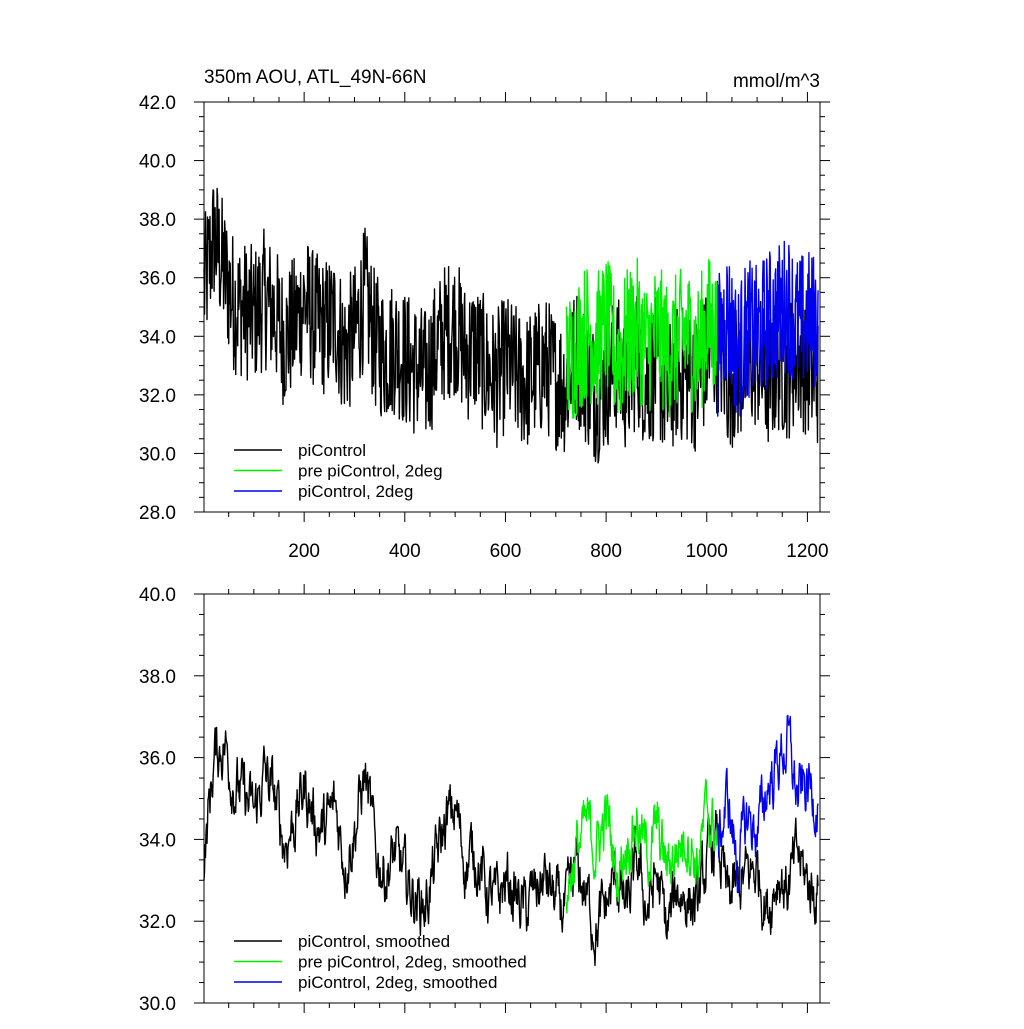  Describe the element at coordinates (776, 81) in the screenshot. I see `units-label: mmol/m^3` at that location.